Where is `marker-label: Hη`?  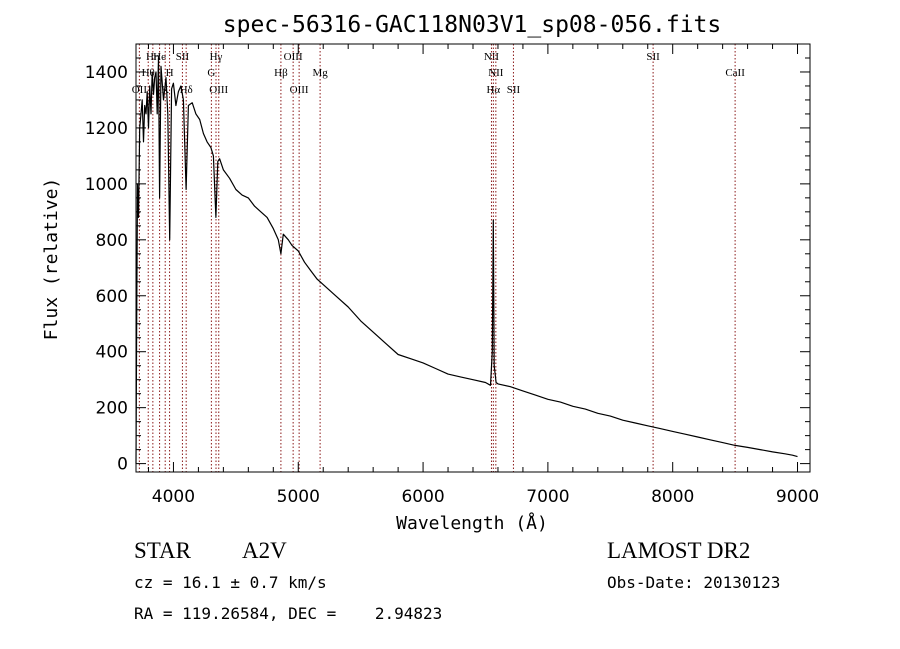
marker-label: Hη is located at coordinates (153, 57).